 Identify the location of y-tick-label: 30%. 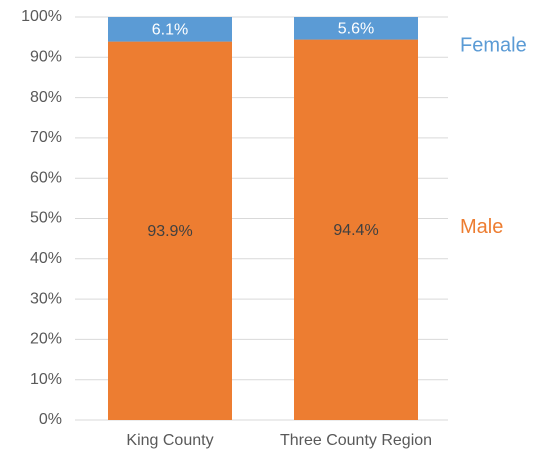
(46, 298).